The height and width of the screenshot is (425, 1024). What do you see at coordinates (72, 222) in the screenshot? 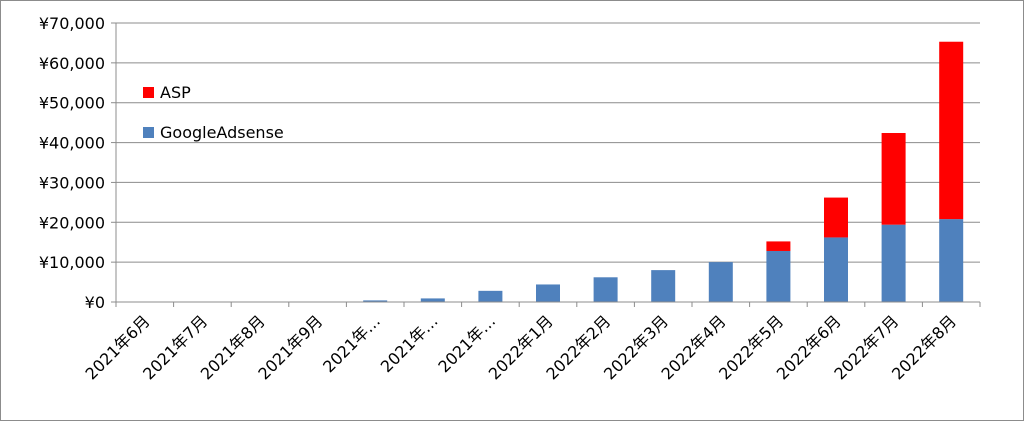
I see `y-tick-label: ¥20,000` at bounding box center [72, 222].